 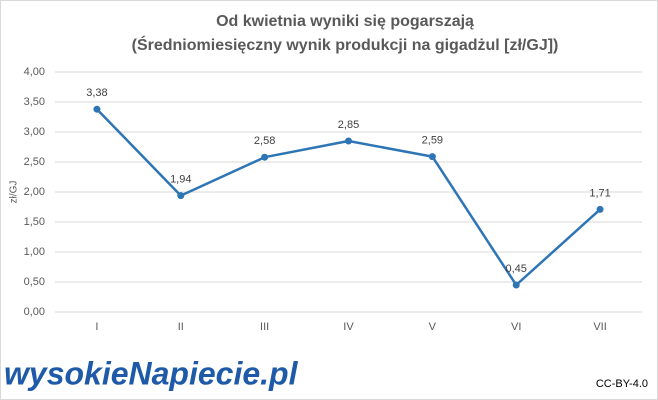 I want to click on y-tick-label: 3,00, so click(x=34, y=132).